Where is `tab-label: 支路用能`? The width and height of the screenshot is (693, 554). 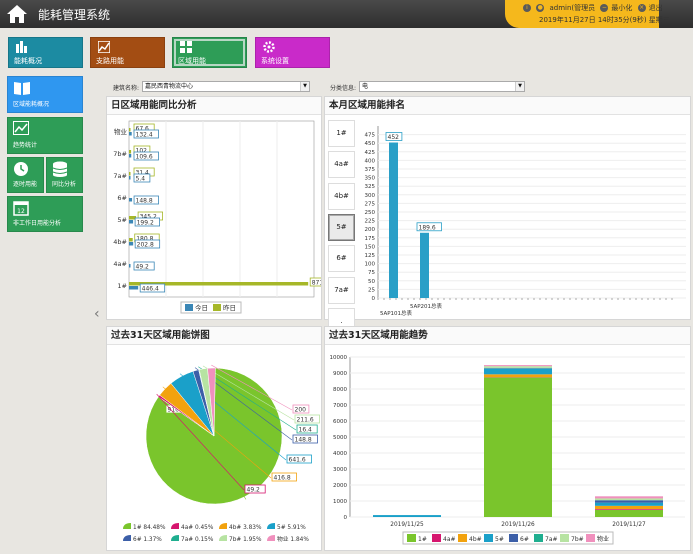
tab-label: 支路用能 is located at coordinates (110, 61).